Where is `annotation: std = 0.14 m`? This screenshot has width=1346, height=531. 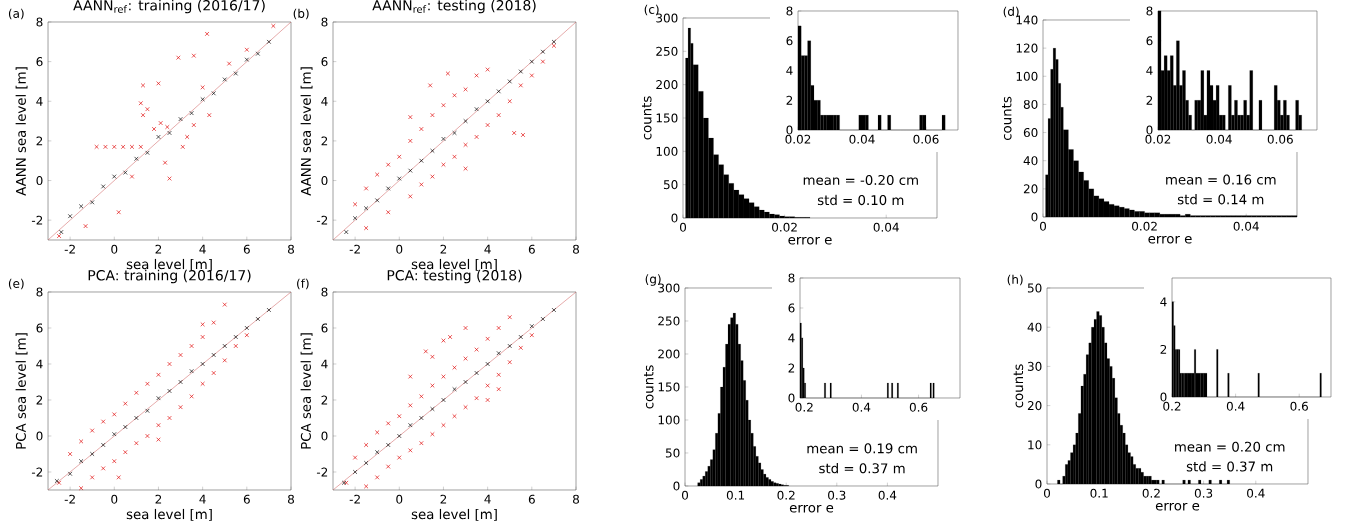 annotation: std = 0.14 m is located at coordinates (1220, 199).